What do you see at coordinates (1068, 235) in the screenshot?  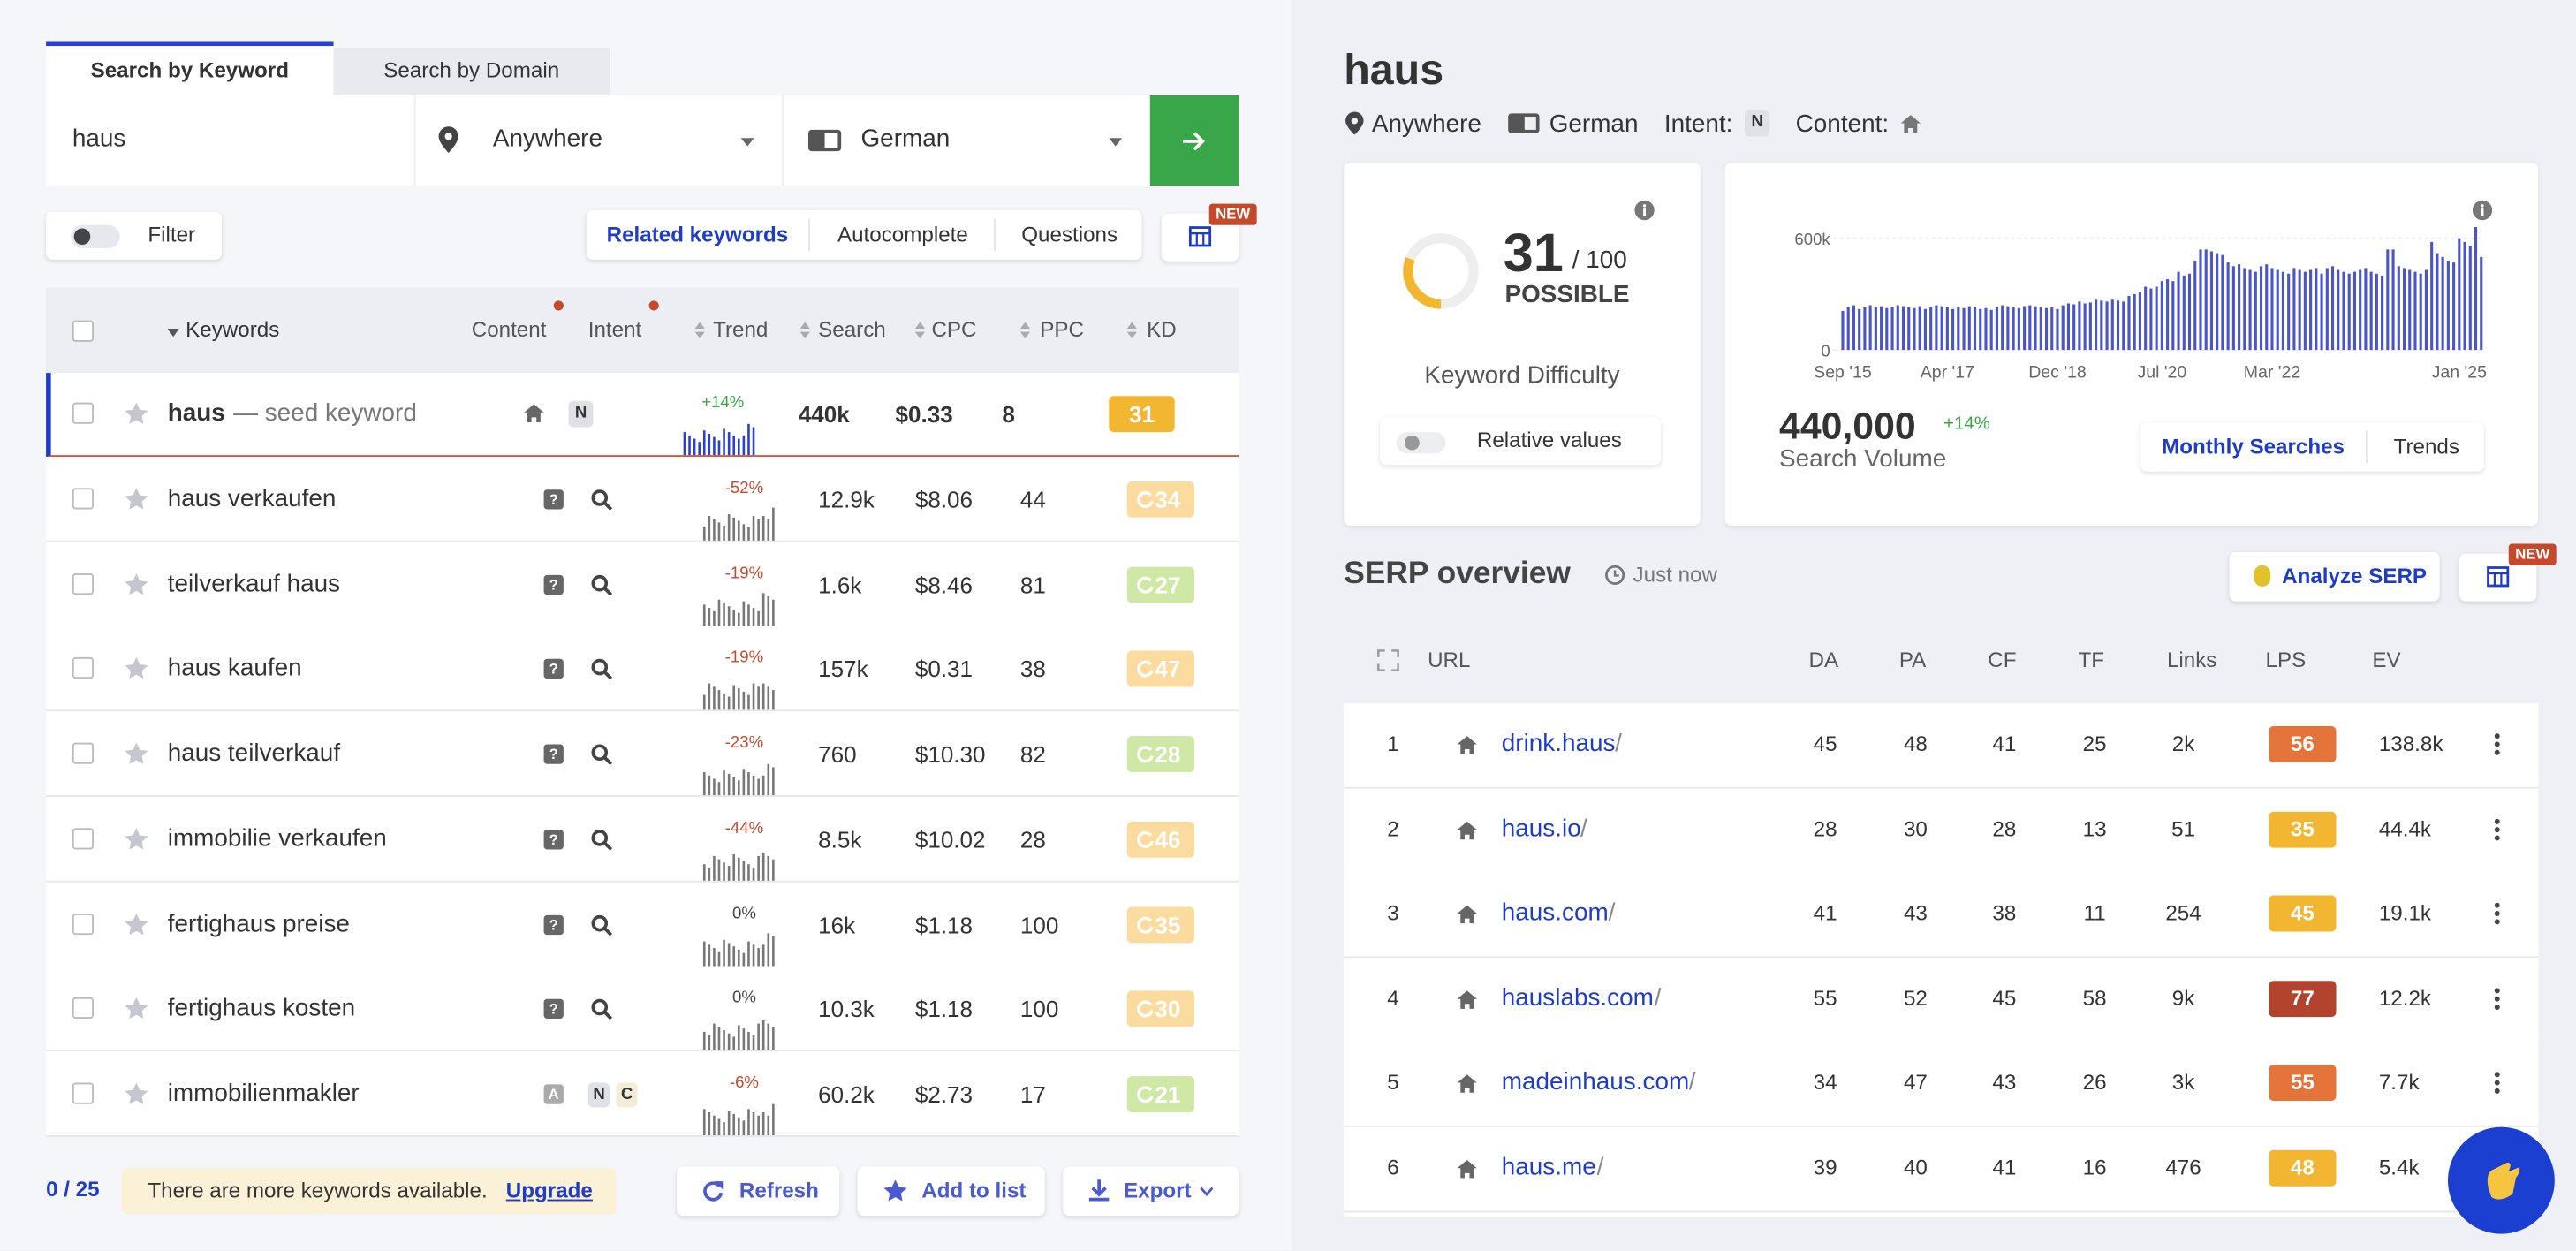 I see `keyword-tab: Questions` at bounding box center [1068, 235].